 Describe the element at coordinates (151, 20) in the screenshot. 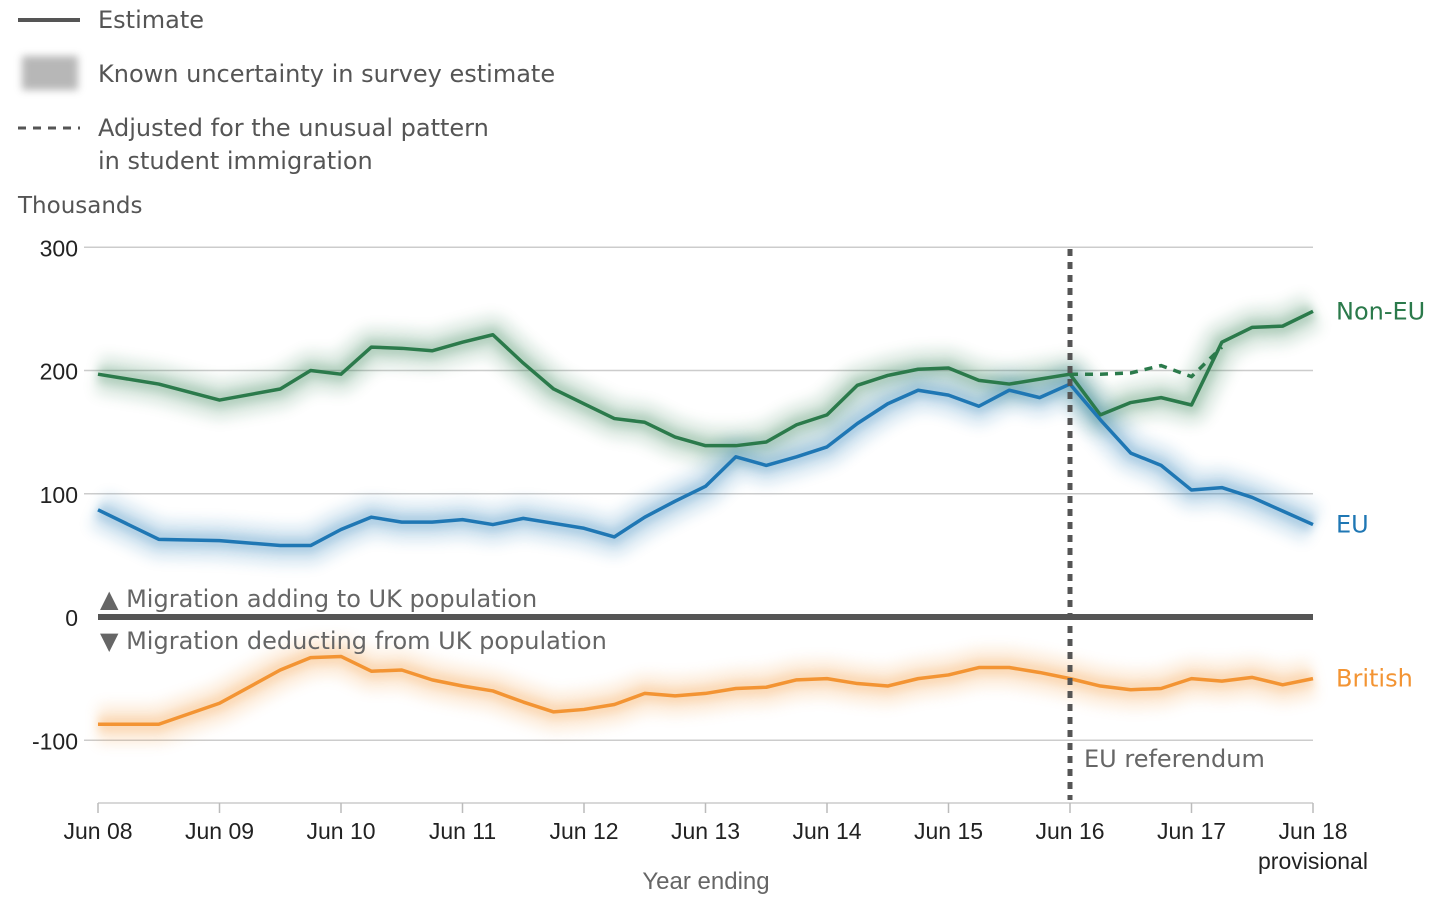

I see `legend-estimate-label: Estimate` at that location.